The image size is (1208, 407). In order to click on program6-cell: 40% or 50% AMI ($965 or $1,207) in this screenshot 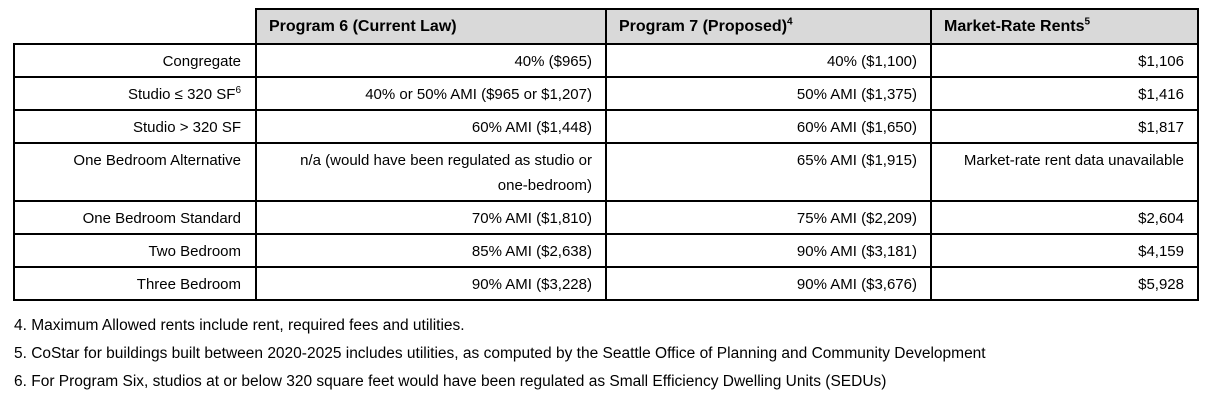, I will do `click(431, 93)`.